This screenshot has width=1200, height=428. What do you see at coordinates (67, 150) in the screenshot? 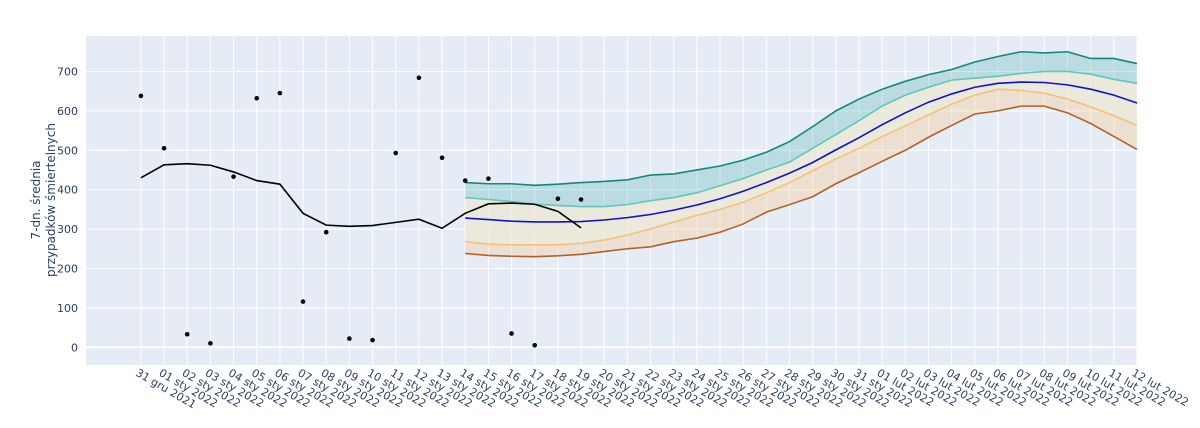
I see `y-tick-label: 500` at bounding box center [67, 150].